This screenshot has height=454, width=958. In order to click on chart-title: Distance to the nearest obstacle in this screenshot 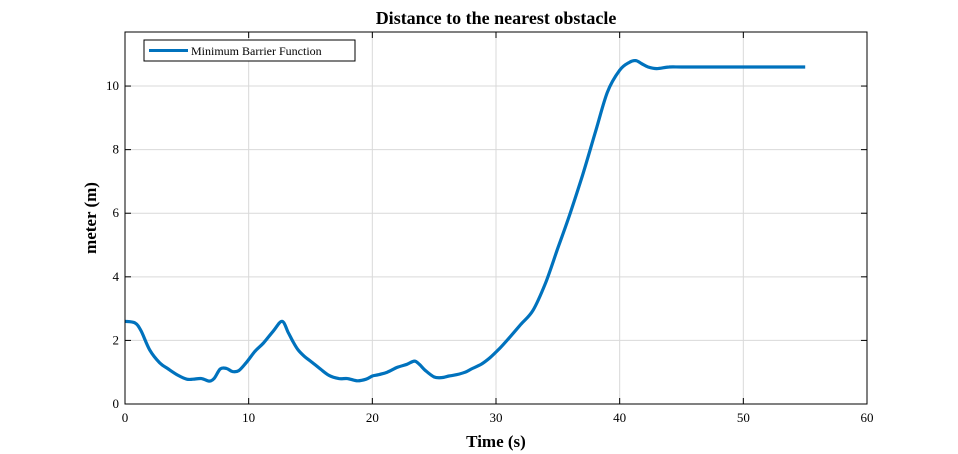, I will do `click(496, 18)`.